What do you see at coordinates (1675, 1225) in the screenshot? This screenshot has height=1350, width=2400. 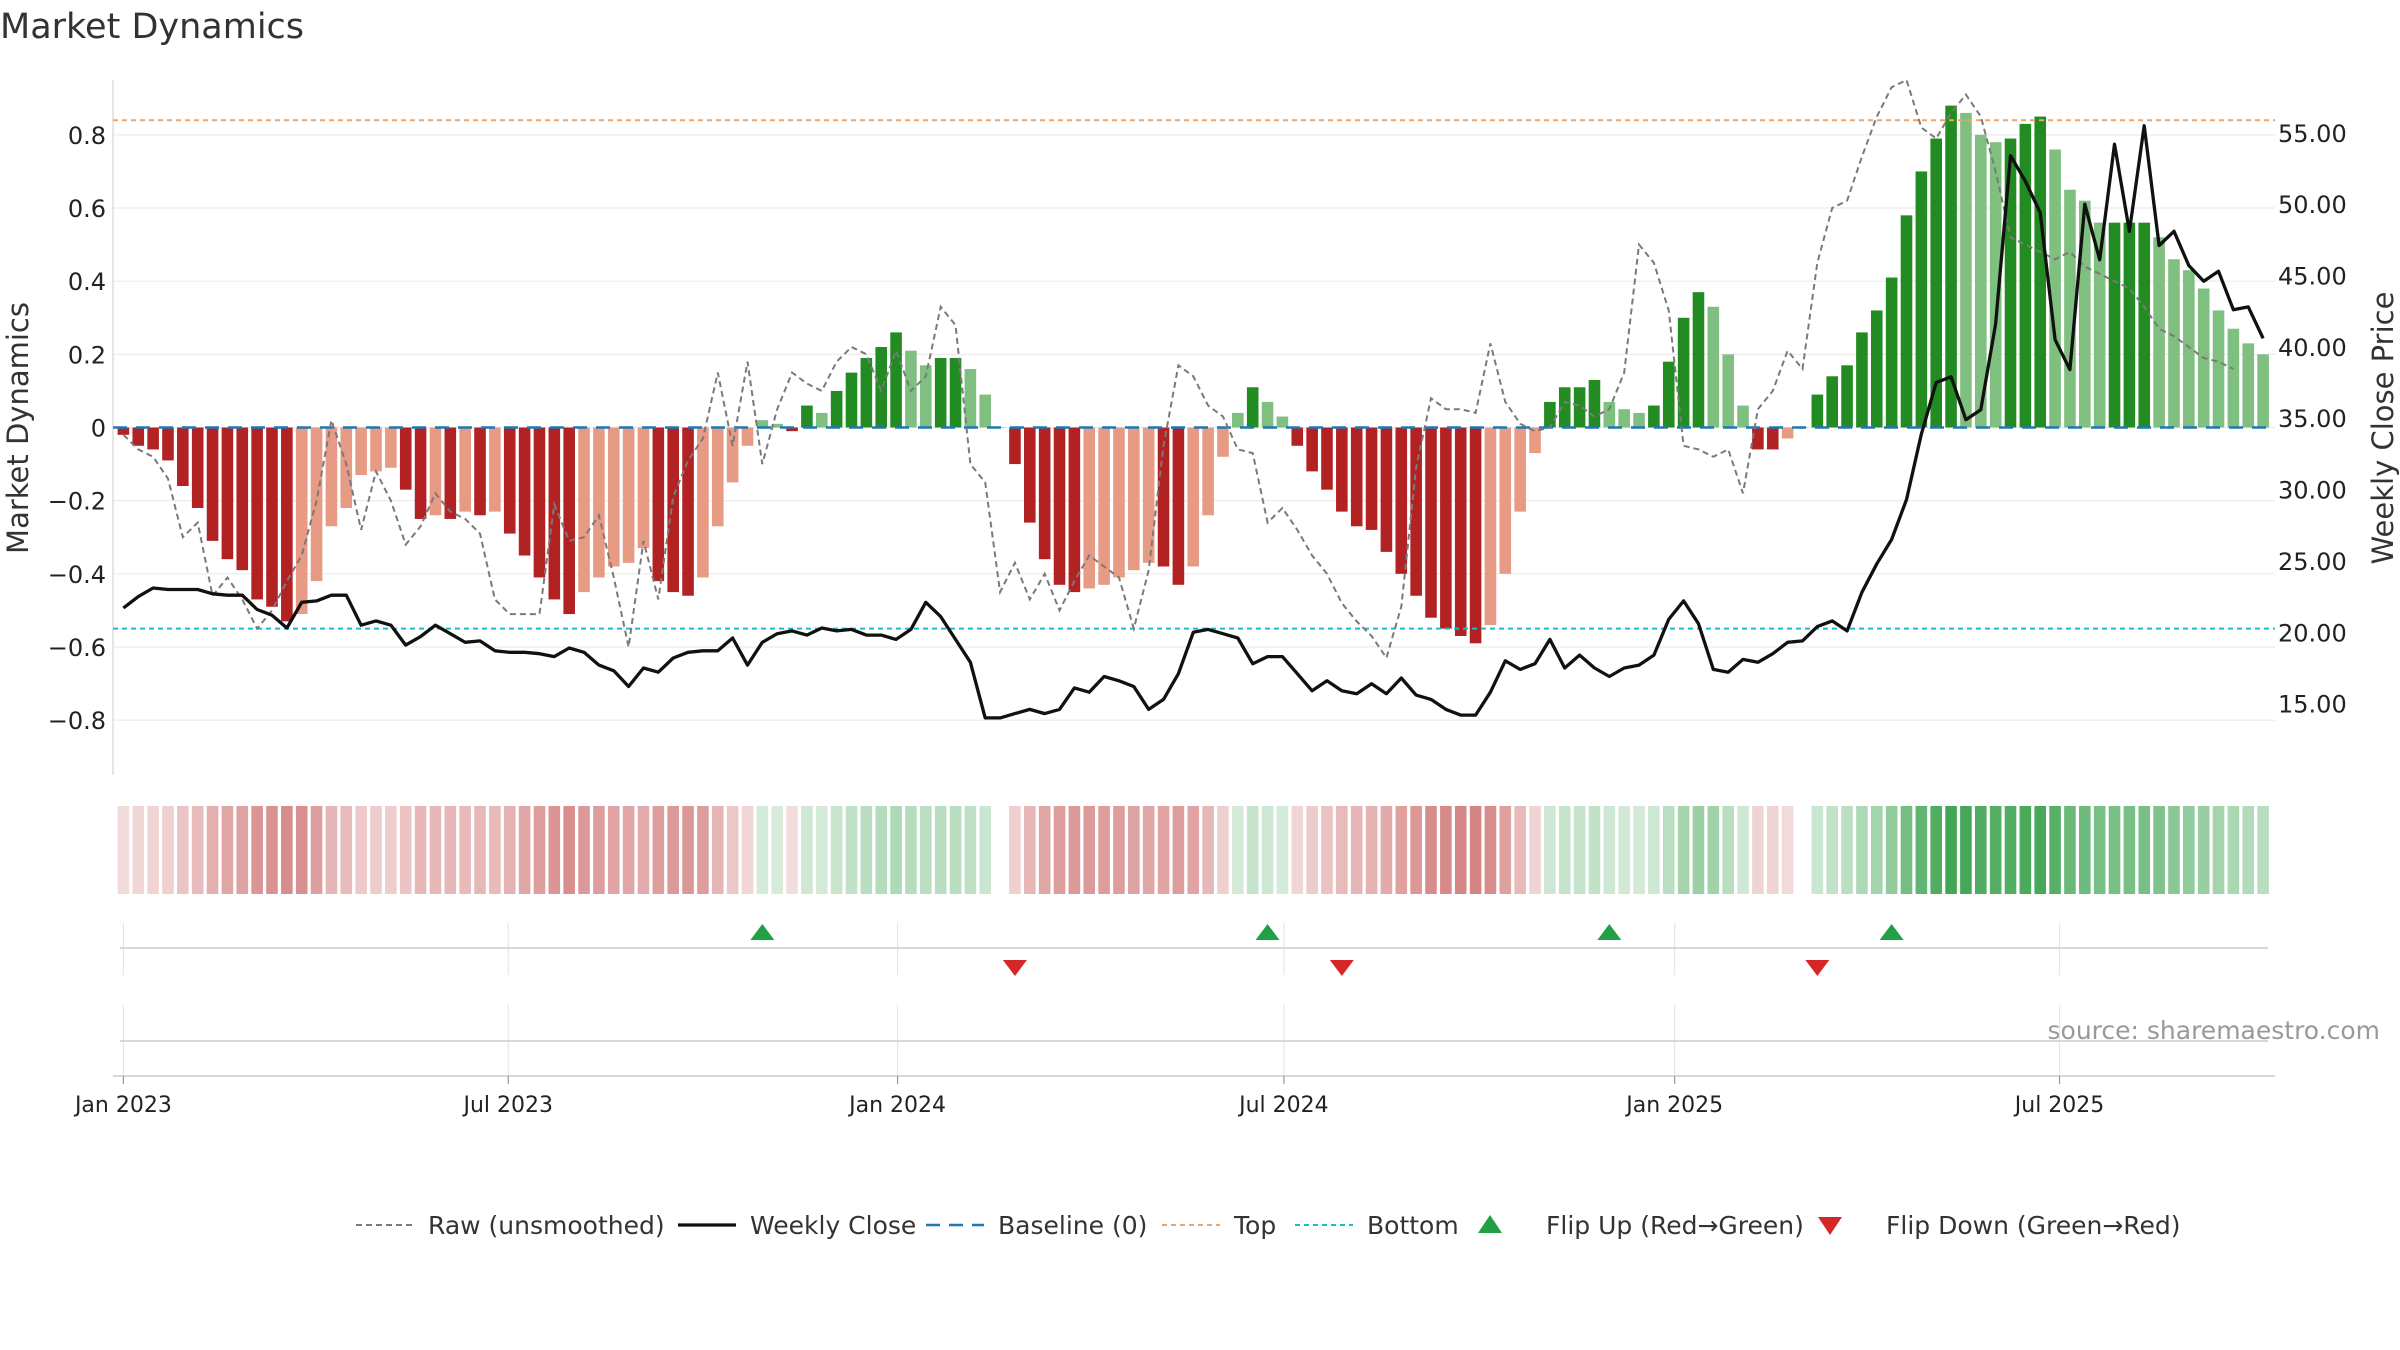 I see `legend-label: Flip Up (Red→Green)` at bounding box center [1675, 1225].